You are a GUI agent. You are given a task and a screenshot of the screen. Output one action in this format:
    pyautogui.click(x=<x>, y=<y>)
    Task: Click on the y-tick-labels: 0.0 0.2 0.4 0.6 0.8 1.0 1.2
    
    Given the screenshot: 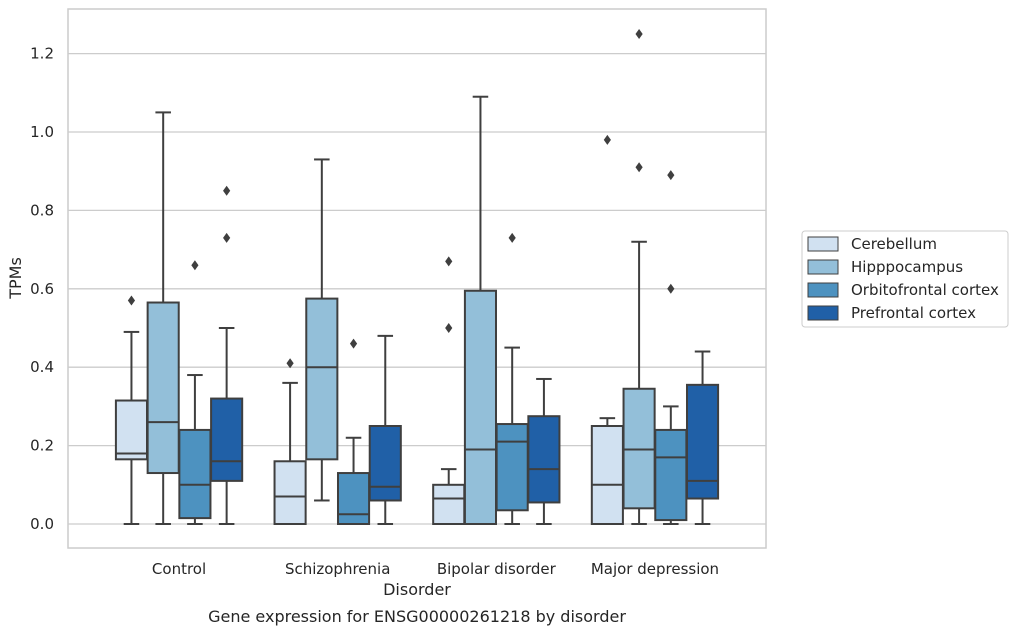 What is the action you would take?
    pyautogui.click(x=42, y=289)
    